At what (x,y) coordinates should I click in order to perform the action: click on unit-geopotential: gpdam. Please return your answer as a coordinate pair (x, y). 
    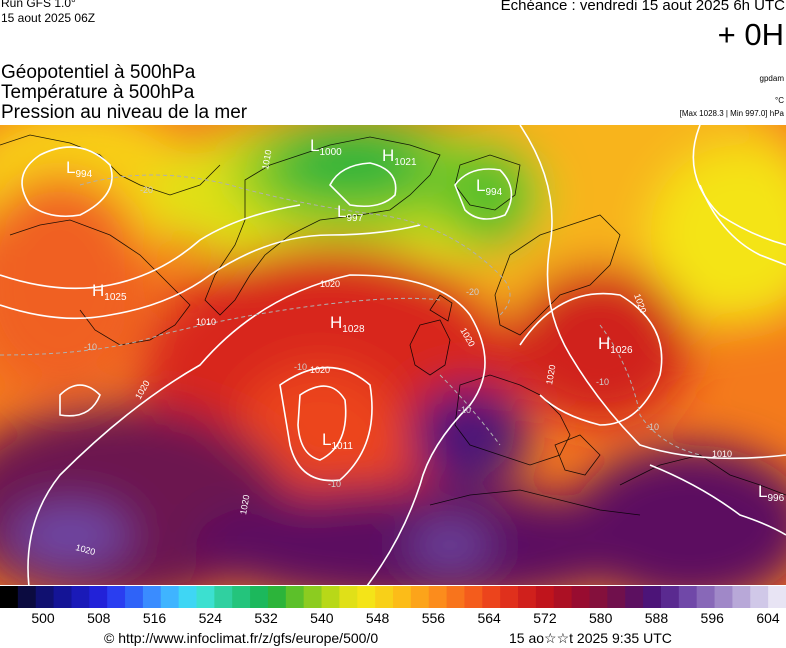
    Looking at the image, I should click on (771, 78).